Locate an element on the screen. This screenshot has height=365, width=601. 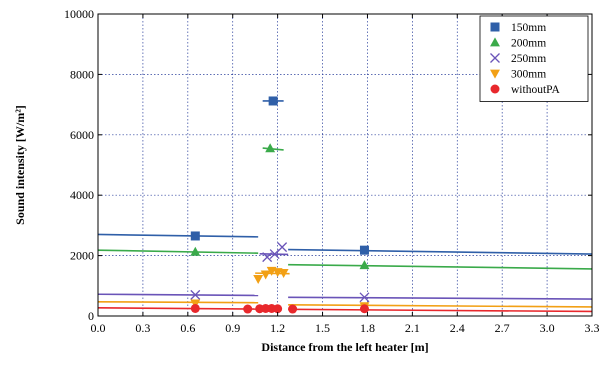
x-tick-label: 3.0 is located at coordinates (547, 328).